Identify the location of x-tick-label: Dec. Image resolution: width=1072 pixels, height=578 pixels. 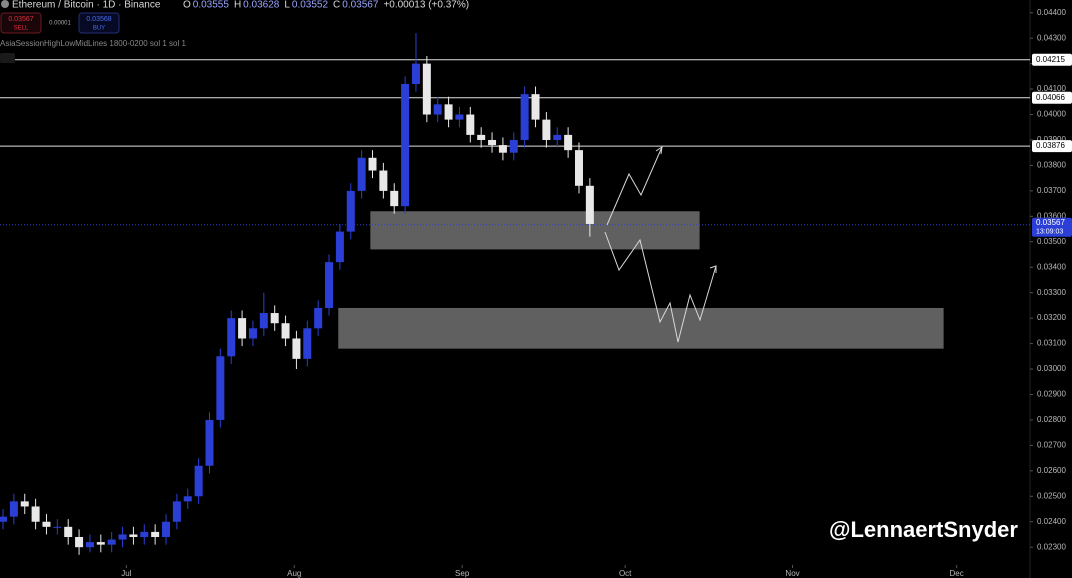
(957, 573).